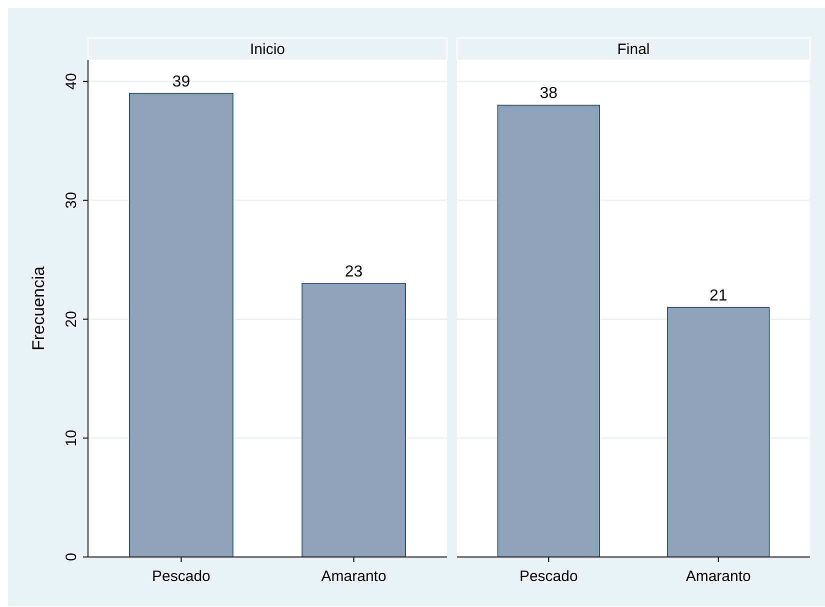 This screenshot has height=607, width=825. I want to click on chart-title: Inicio, so click(268, 49).